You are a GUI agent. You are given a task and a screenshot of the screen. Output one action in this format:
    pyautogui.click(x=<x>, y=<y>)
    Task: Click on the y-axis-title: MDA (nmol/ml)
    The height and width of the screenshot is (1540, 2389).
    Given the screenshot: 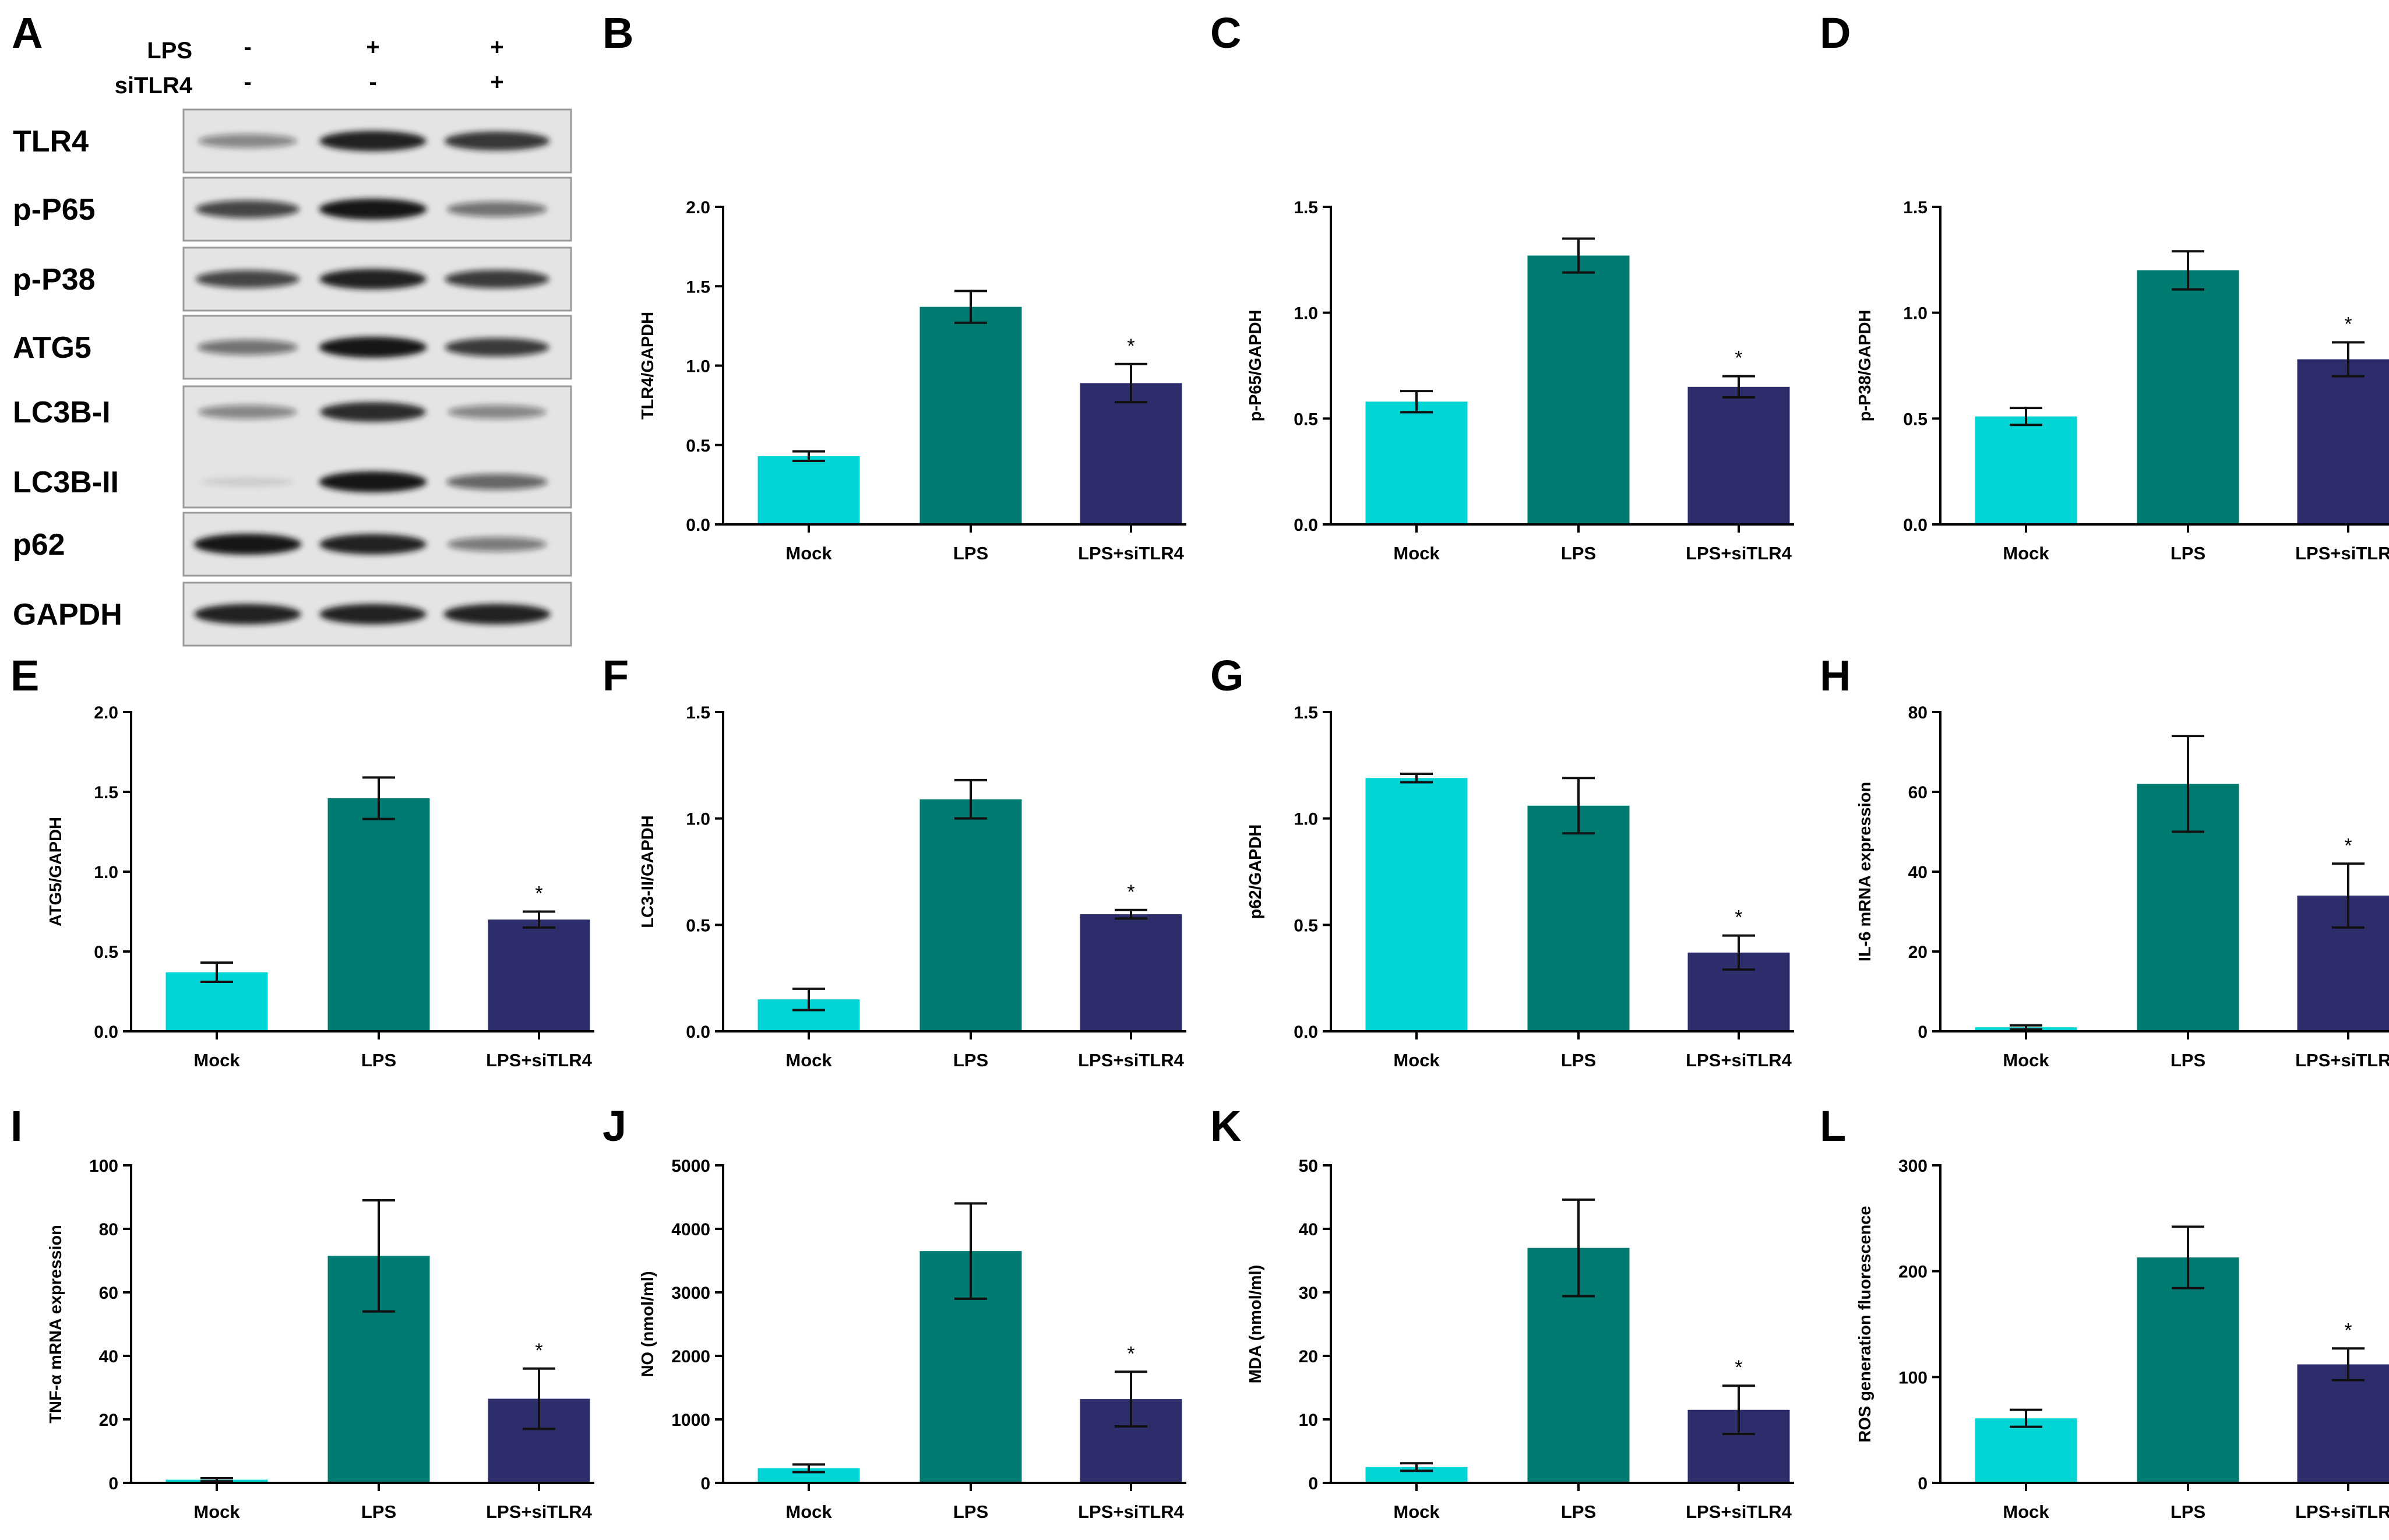 What is the action you would take?
    pyautogui.click(x=1255, y=1324)
    